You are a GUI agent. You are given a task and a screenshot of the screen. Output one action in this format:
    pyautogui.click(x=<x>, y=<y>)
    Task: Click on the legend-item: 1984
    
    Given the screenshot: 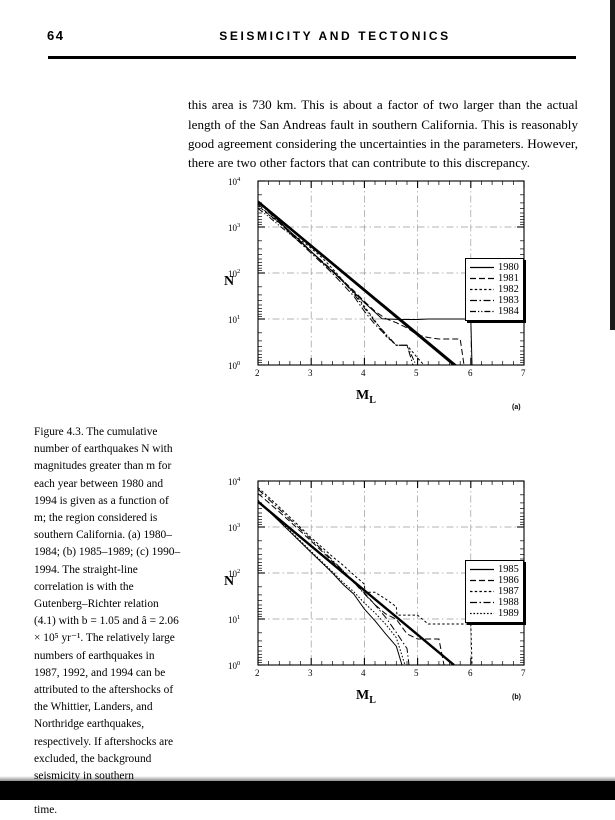 What is the action you would take?
    pyautogui.click(x=494, y=311)
    